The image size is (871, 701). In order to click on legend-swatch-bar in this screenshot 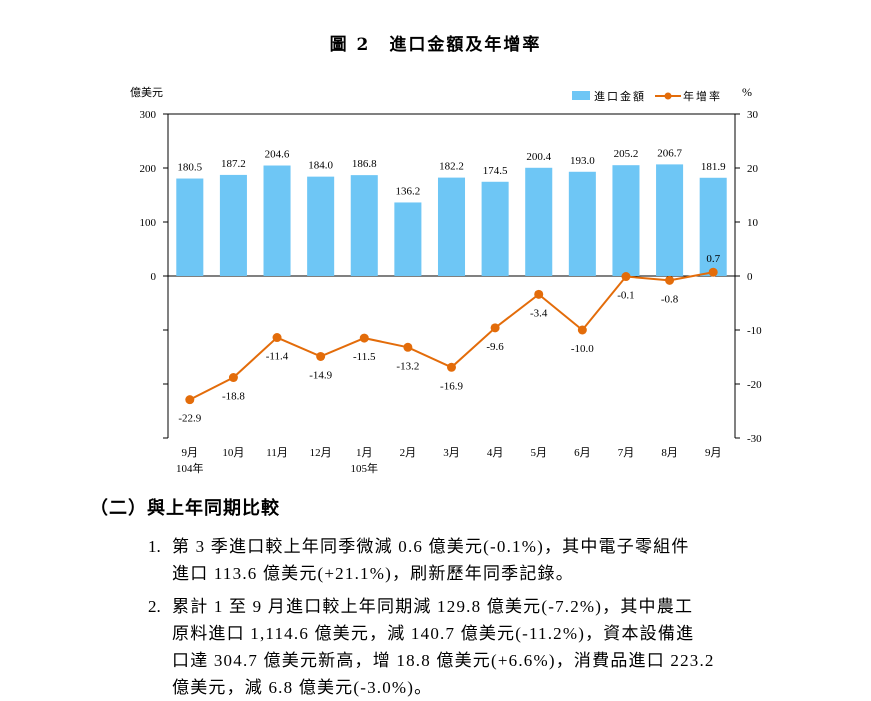, I will do `click(581, 95)`.